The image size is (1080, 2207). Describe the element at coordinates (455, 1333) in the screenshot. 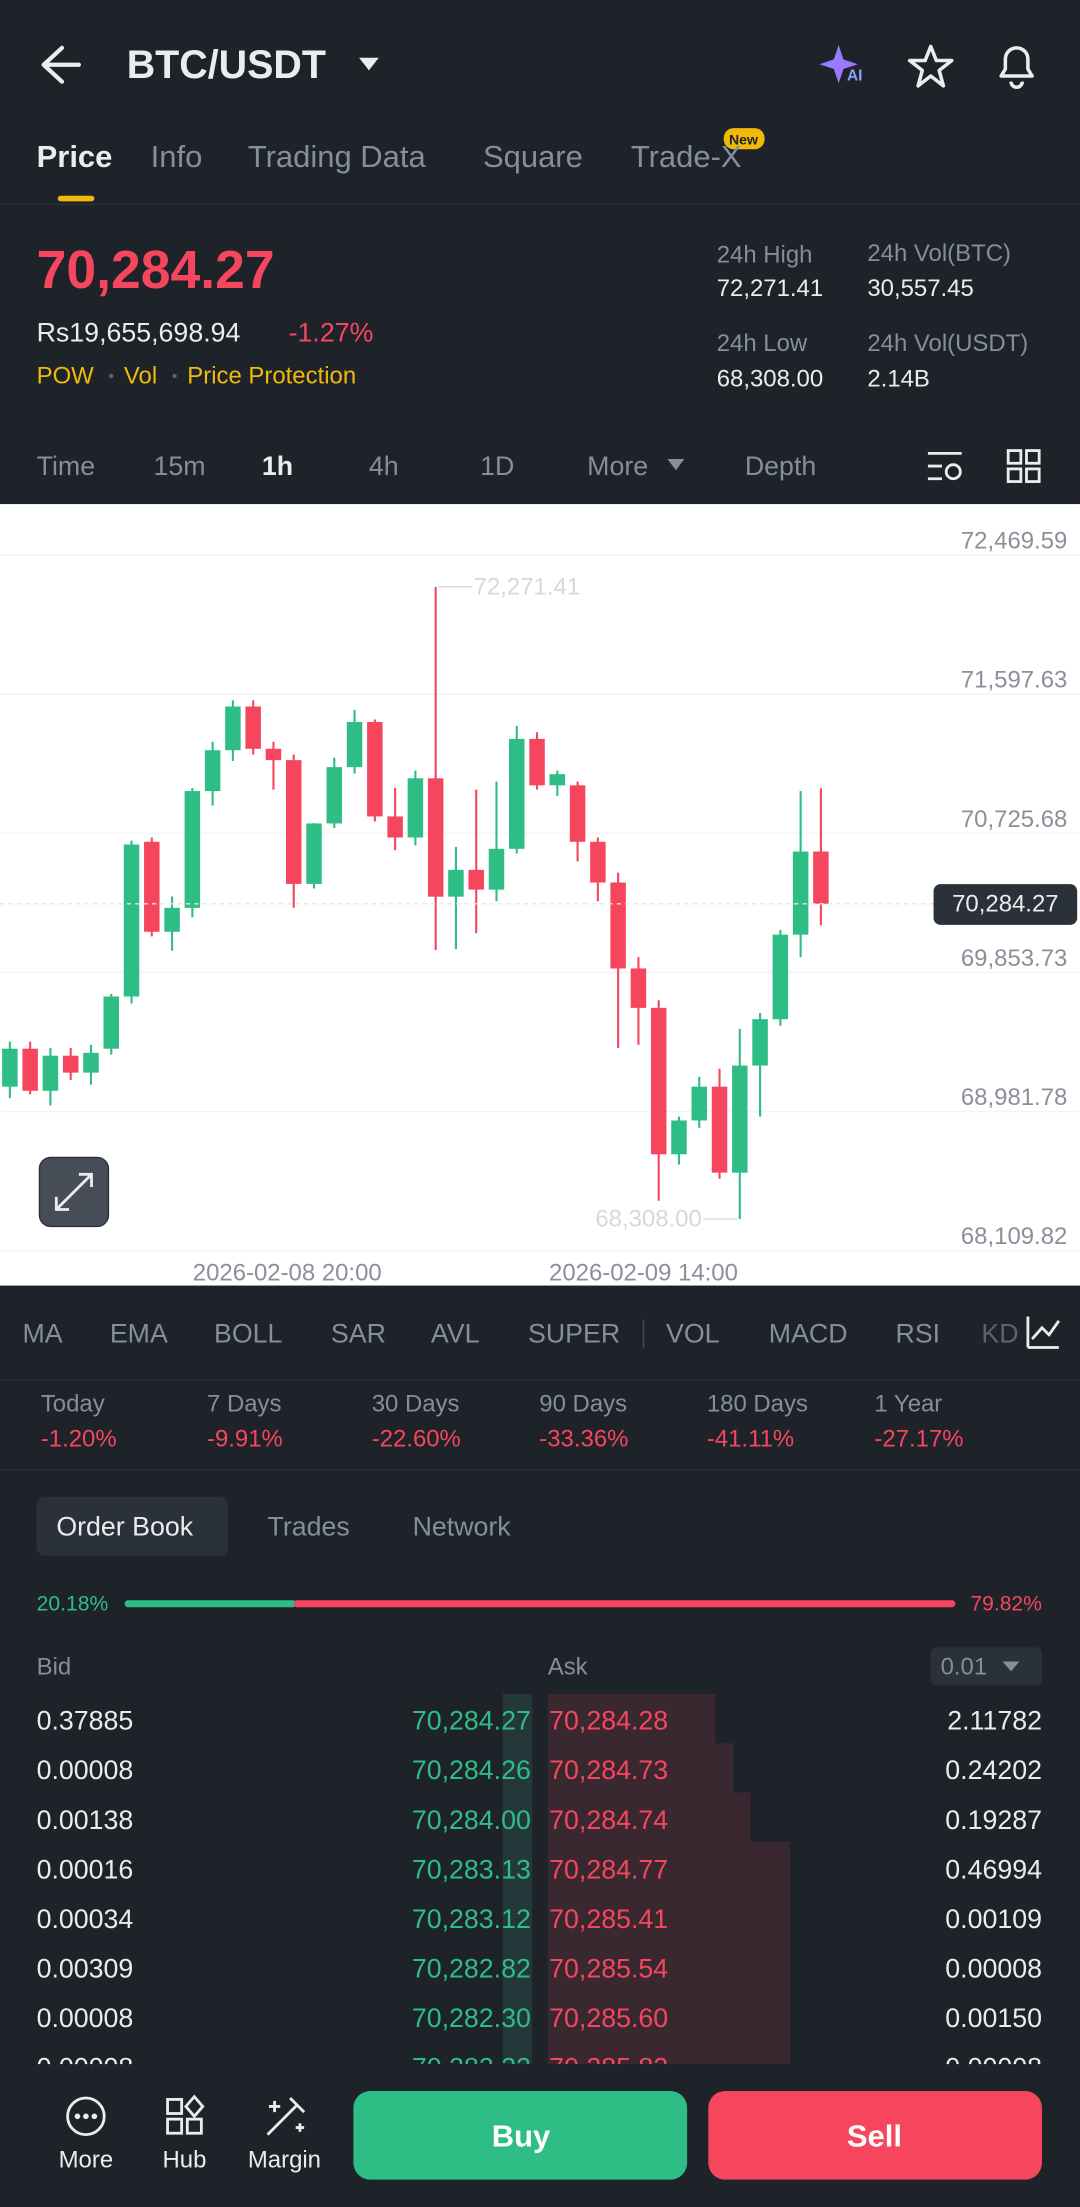

I see `indicator: AVL` at that location.